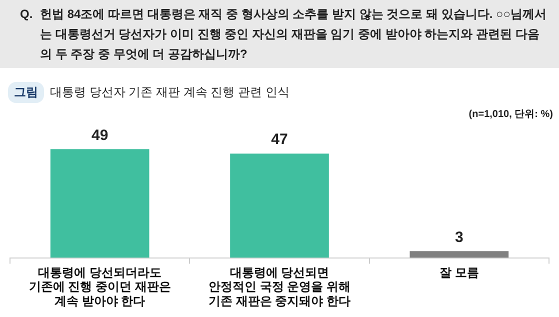 Image resolution: width=559 pixels, height=317 pixels. I want to click on data-label: 47, so click(279, 139).